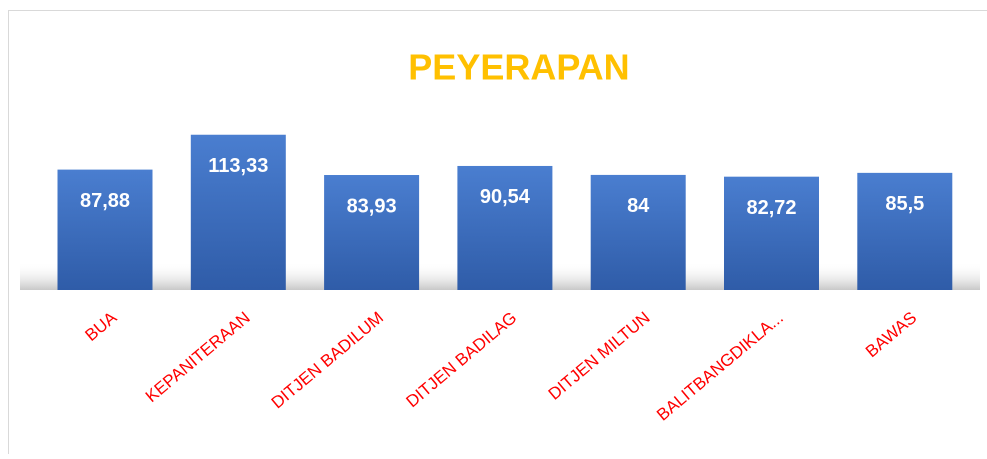 The image size is (987, 459). Describe the element at coordinates (771, 208) in the screenshot. I see `data-label: 82,72` at that location.